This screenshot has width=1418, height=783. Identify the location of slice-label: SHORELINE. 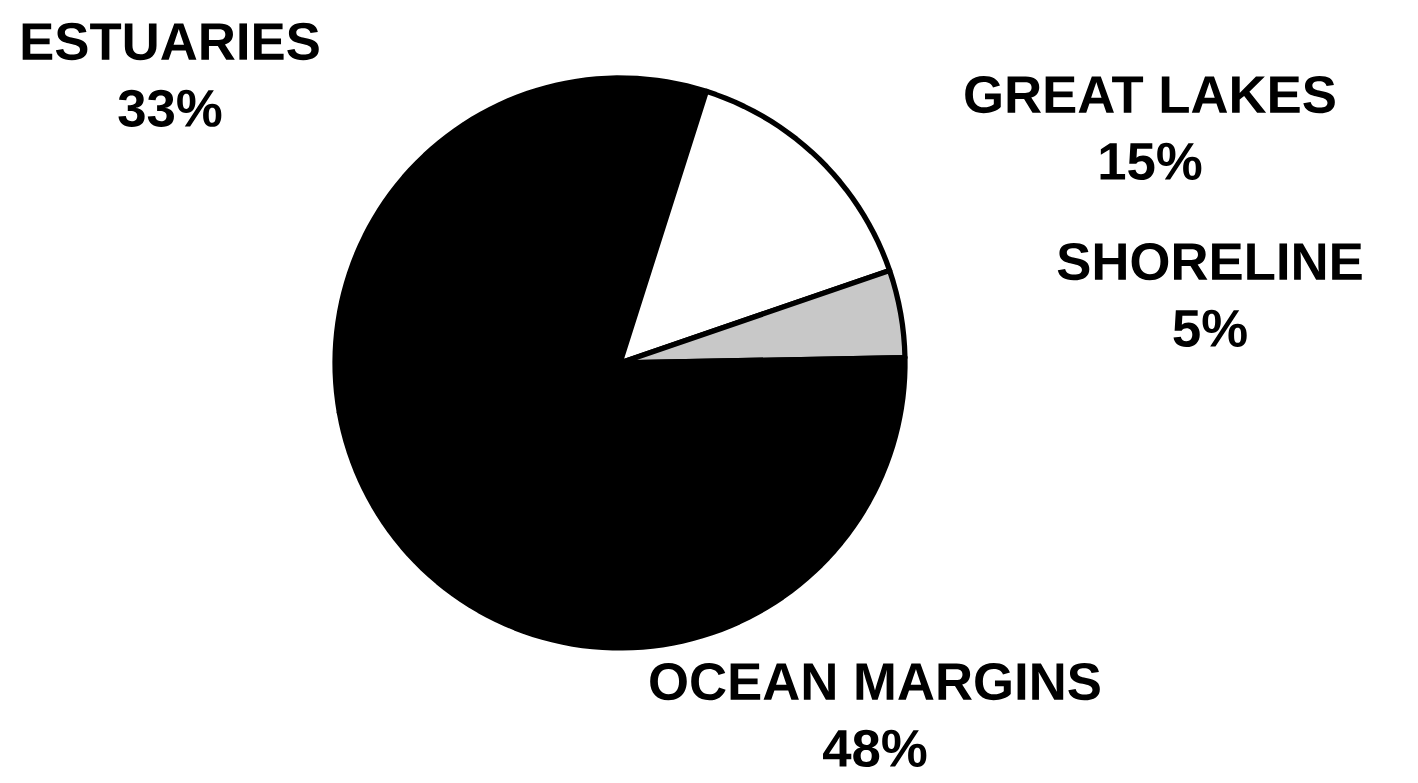
(1209, 261).